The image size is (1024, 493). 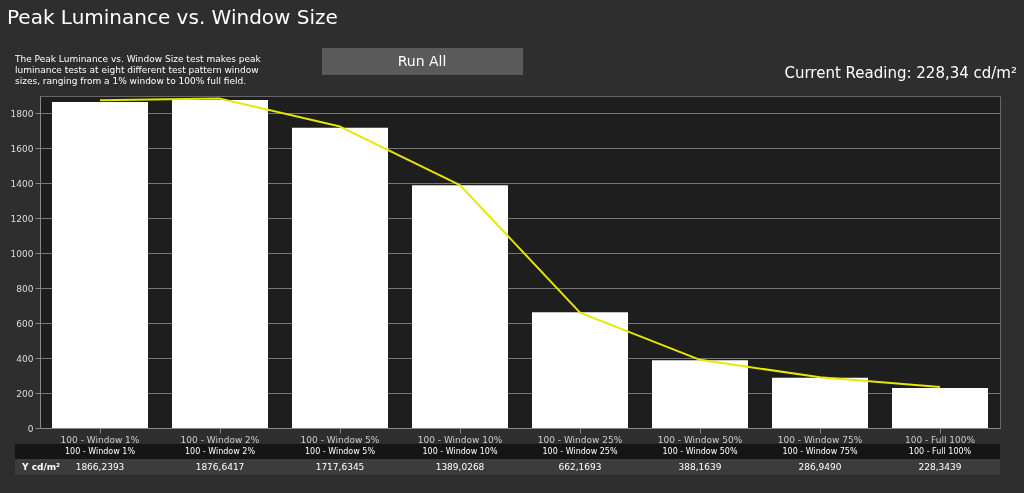 I want to click on data-label: 1389,0268, so click(x=460, y=467).